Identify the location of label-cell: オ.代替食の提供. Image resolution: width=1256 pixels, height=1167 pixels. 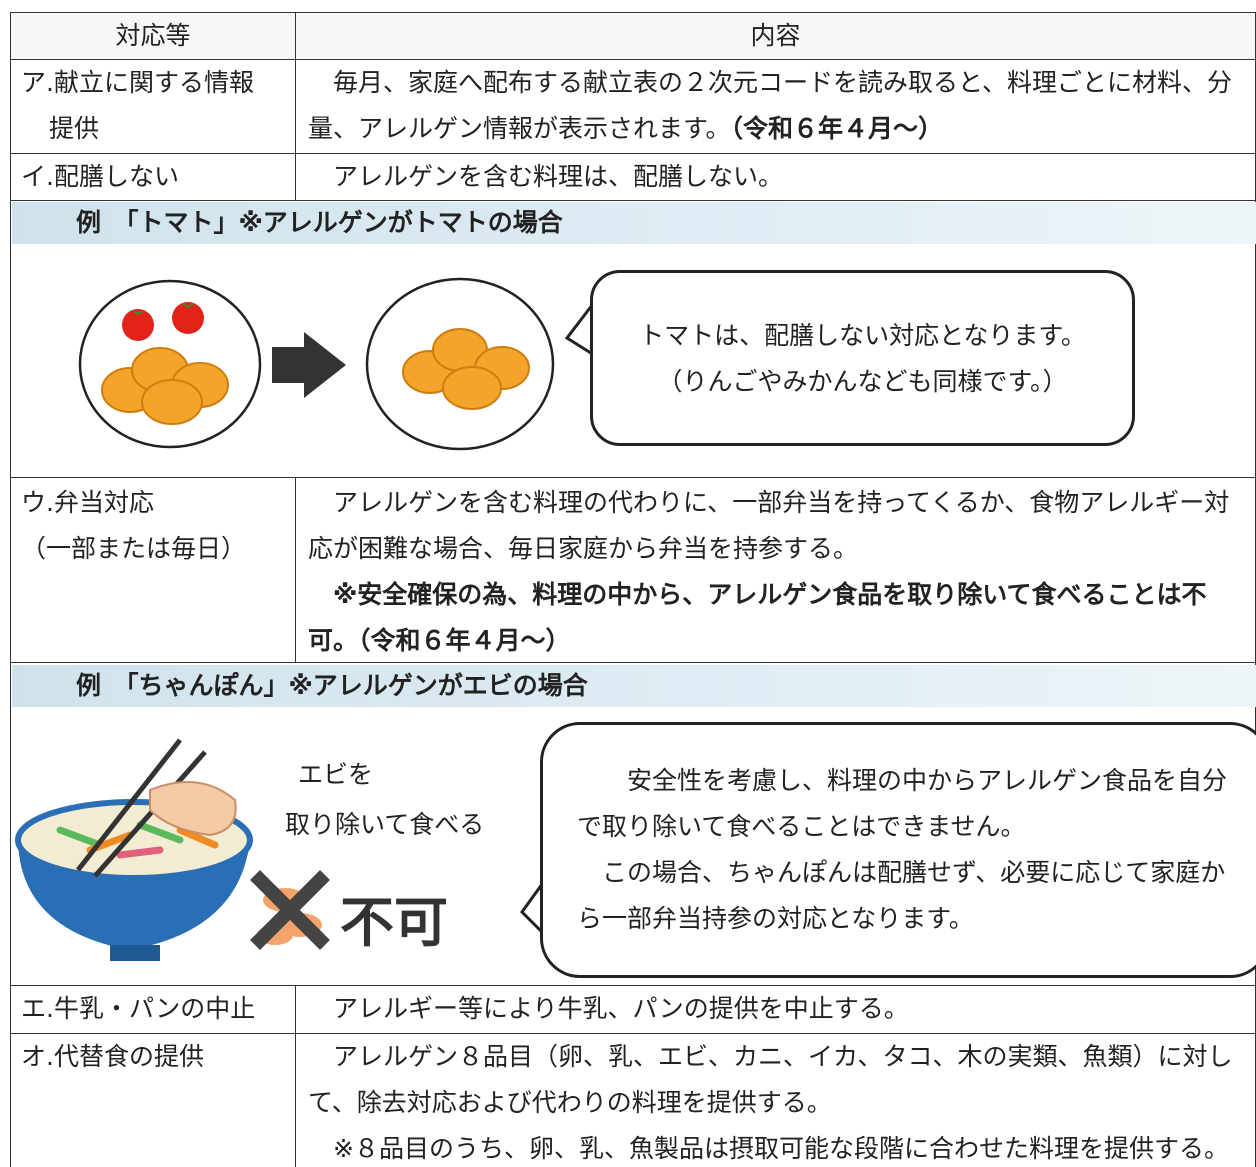
(153, 1100).